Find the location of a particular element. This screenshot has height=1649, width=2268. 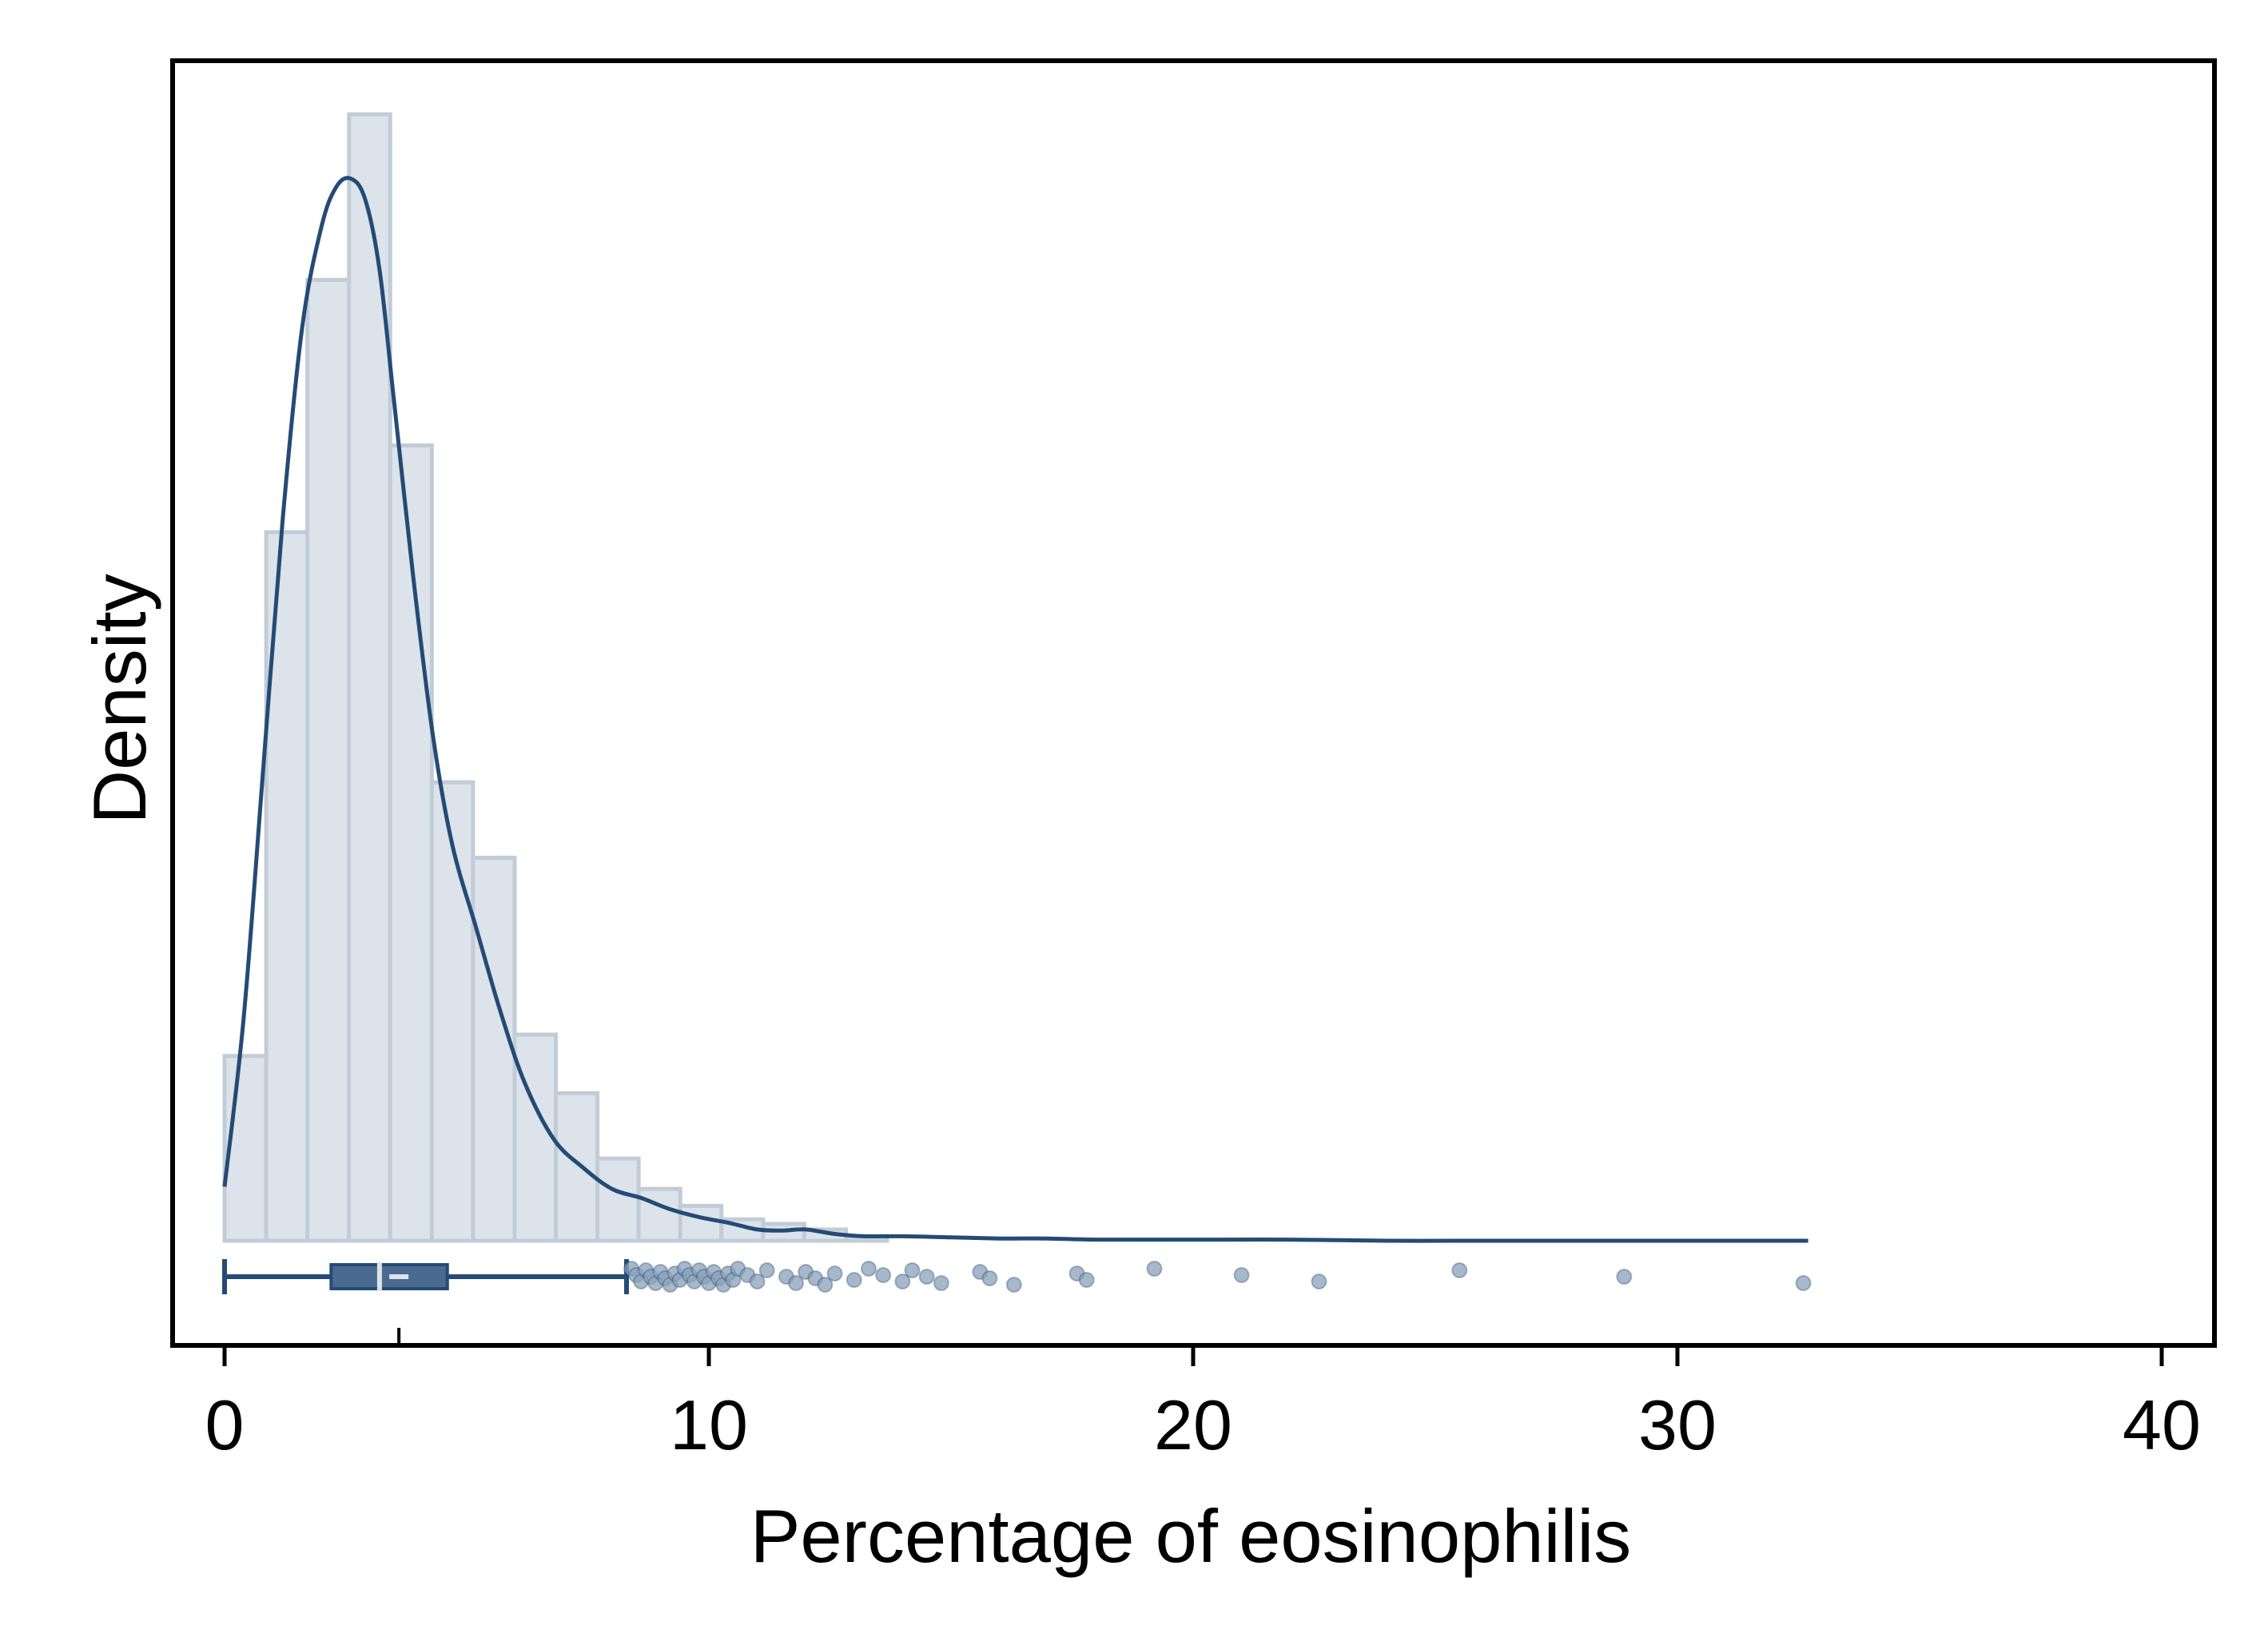

x-axis-ticks: 0 10 20 30 40 is located at coordinates (1203, 1396).